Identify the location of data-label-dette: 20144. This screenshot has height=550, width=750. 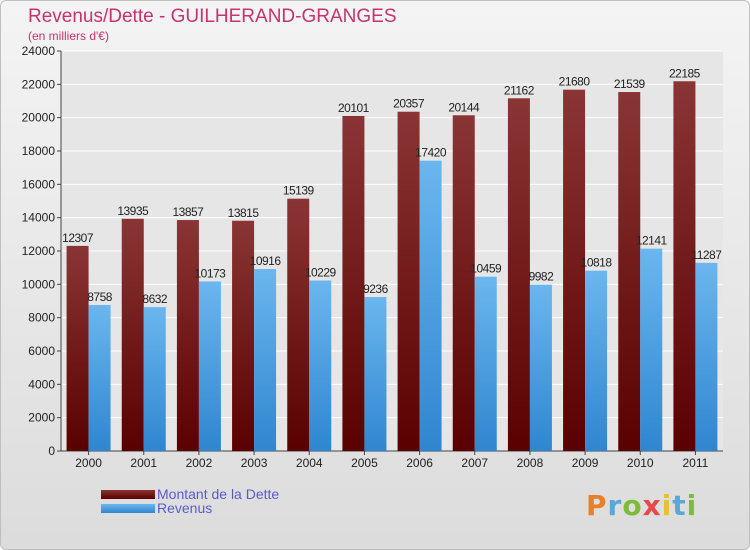
(464, 107).